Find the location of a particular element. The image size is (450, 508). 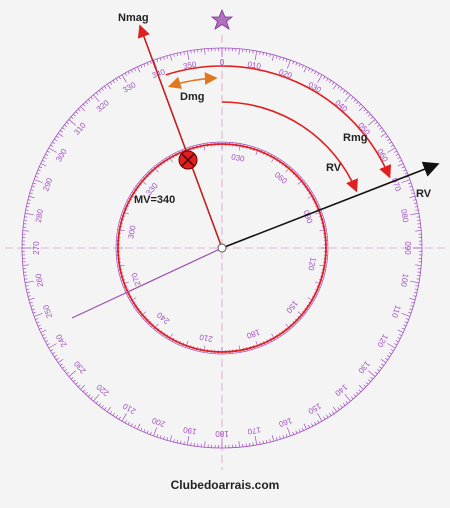

center is located at coordinates (222, 248).